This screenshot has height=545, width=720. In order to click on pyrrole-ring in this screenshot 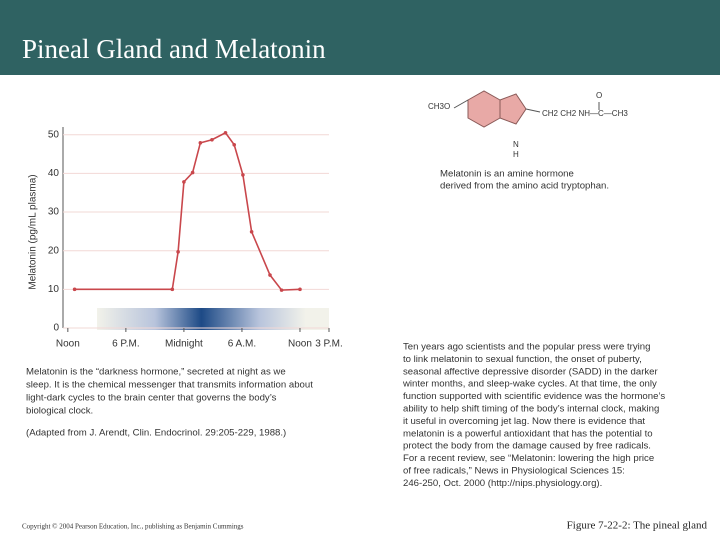, I will do `click(513, 109)`.